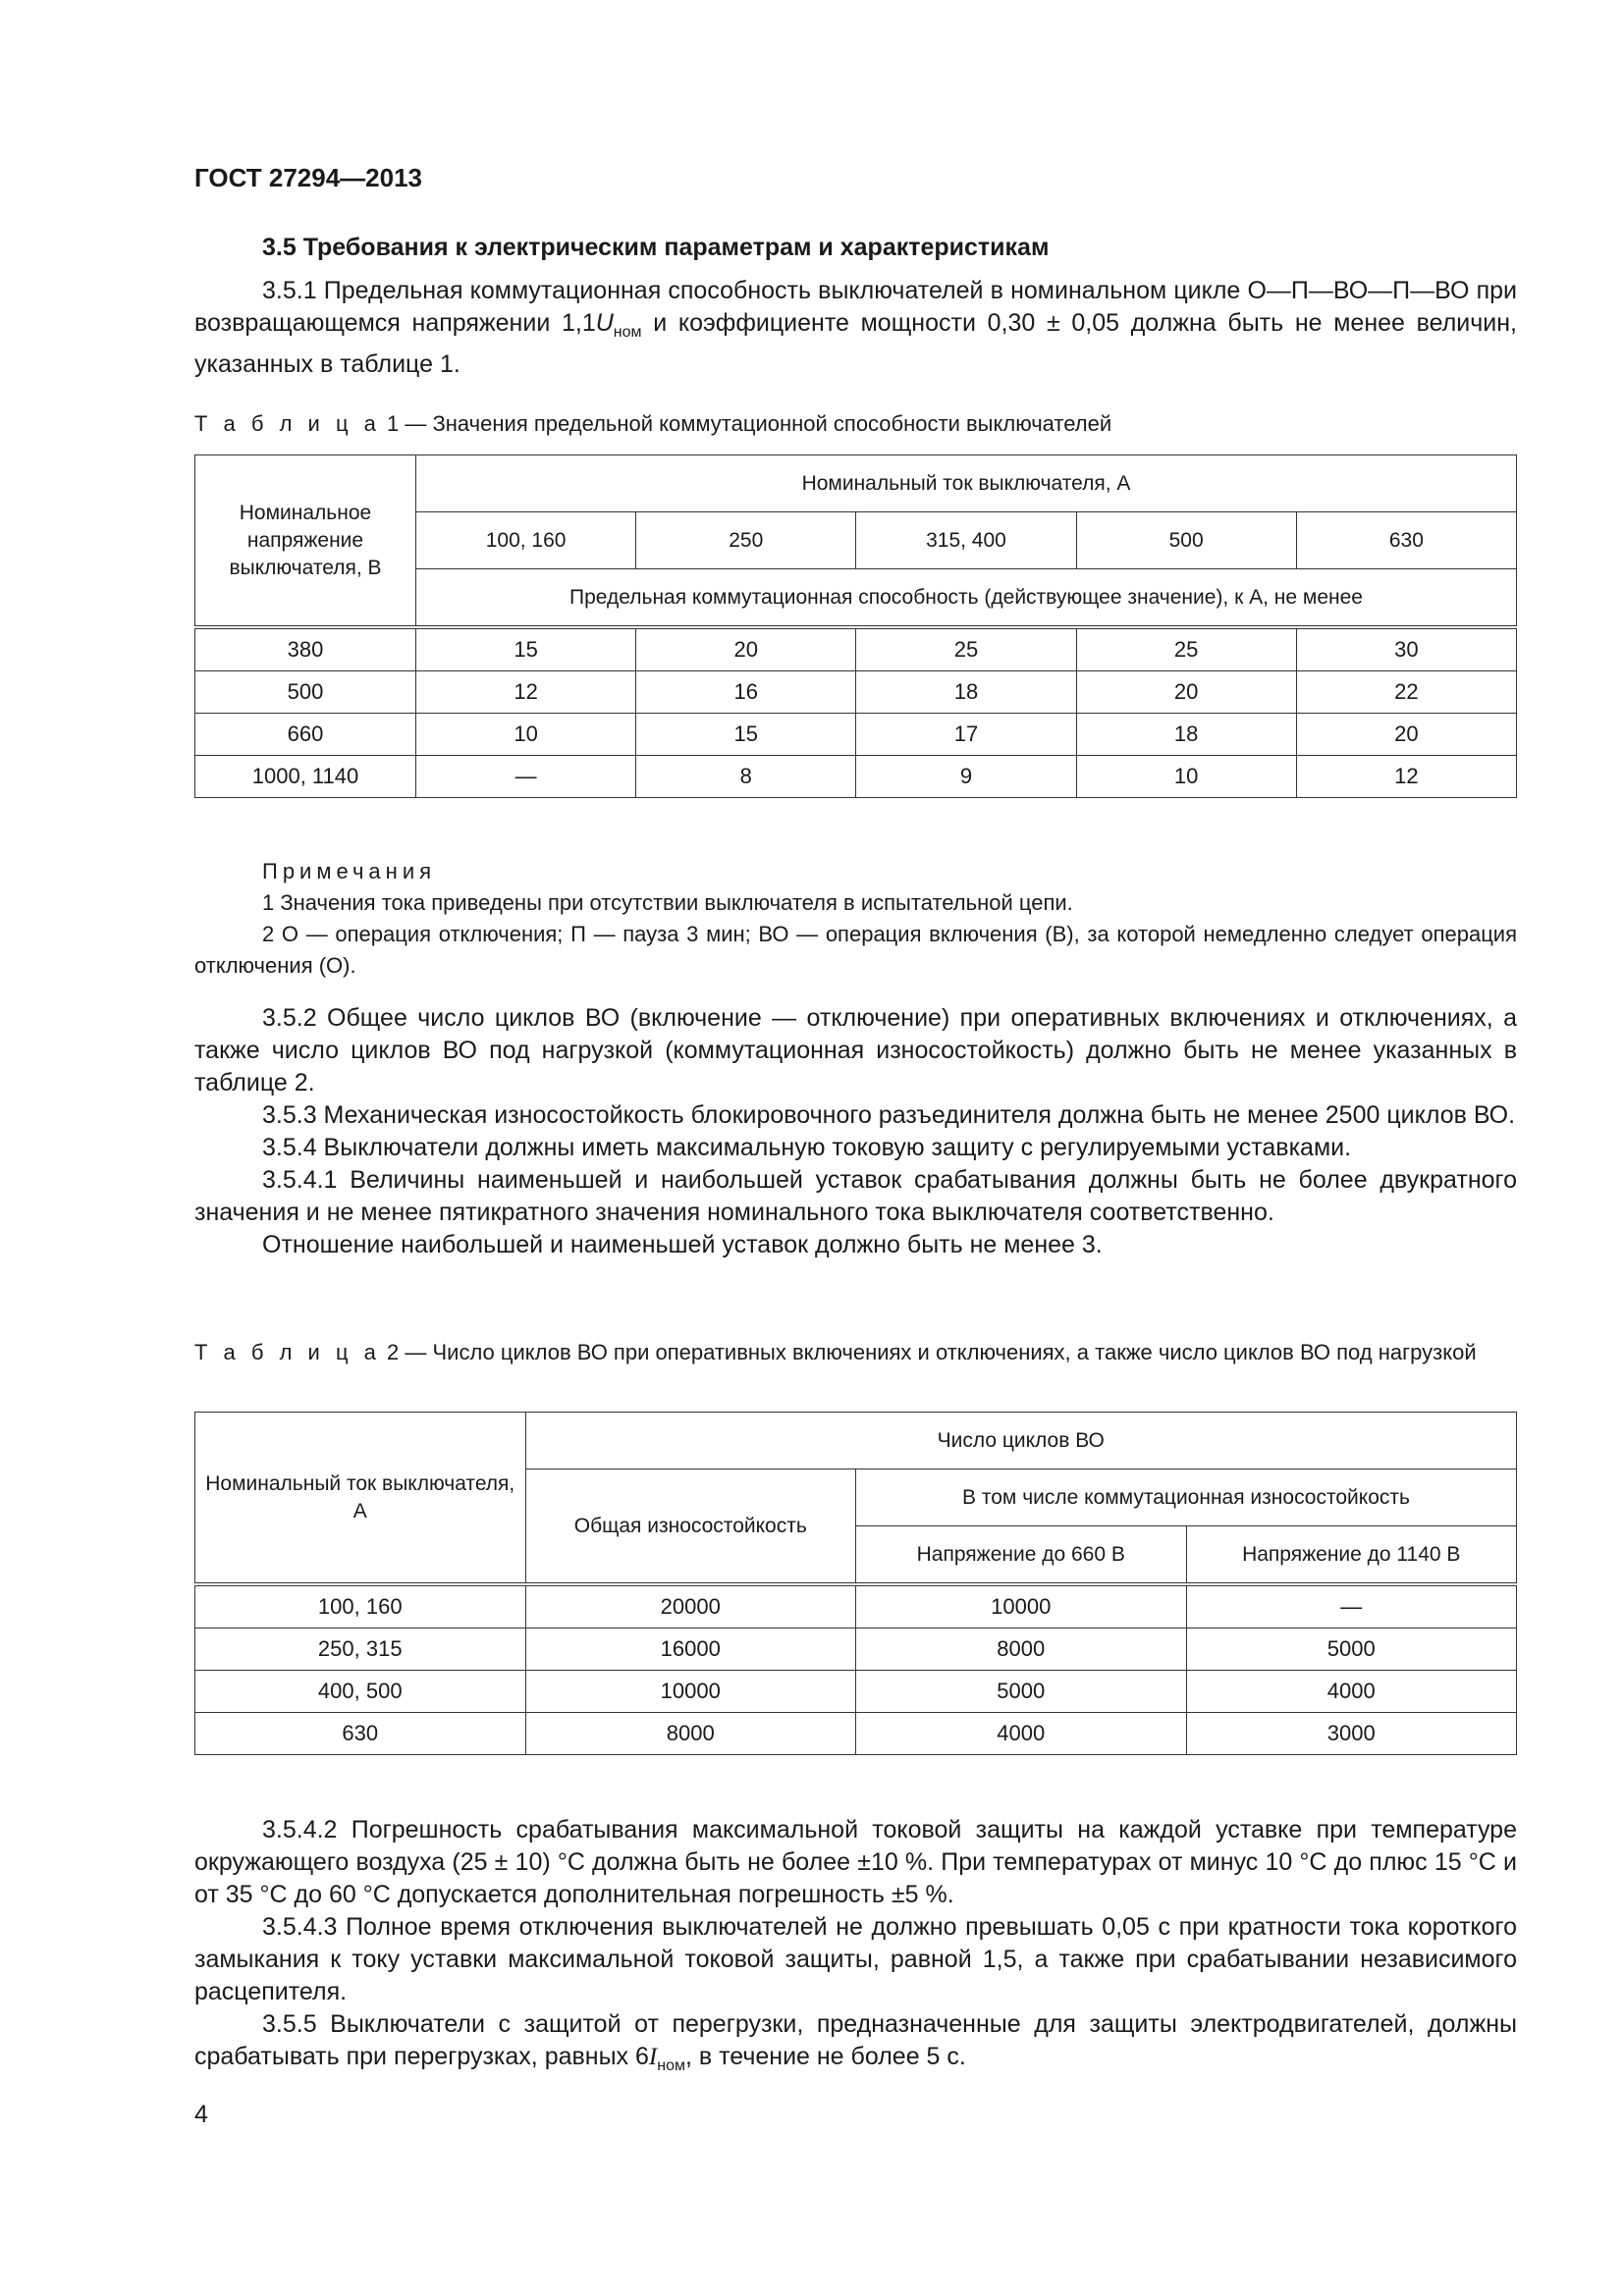 This screenshot has height=2296, width=1623. Describe the element at coordinates (305, 776) in the screenshot. I see `table-cell: 1000, 1140` at that location.